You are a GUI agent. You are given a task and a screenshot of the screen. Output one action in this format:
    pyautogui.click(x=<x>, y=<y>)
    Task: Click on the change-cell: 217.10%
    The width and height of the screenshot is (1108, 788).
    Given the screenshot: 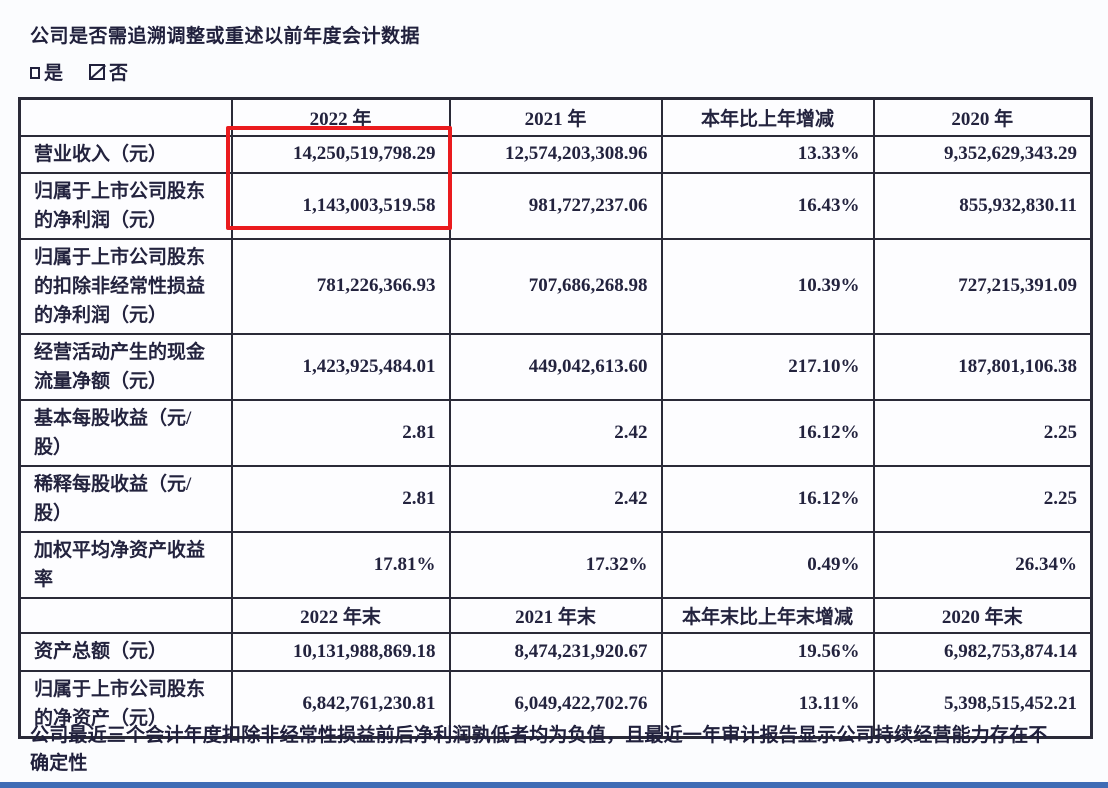 What is the action you would take?
    pyautogui.click(x=767, y=366)
    